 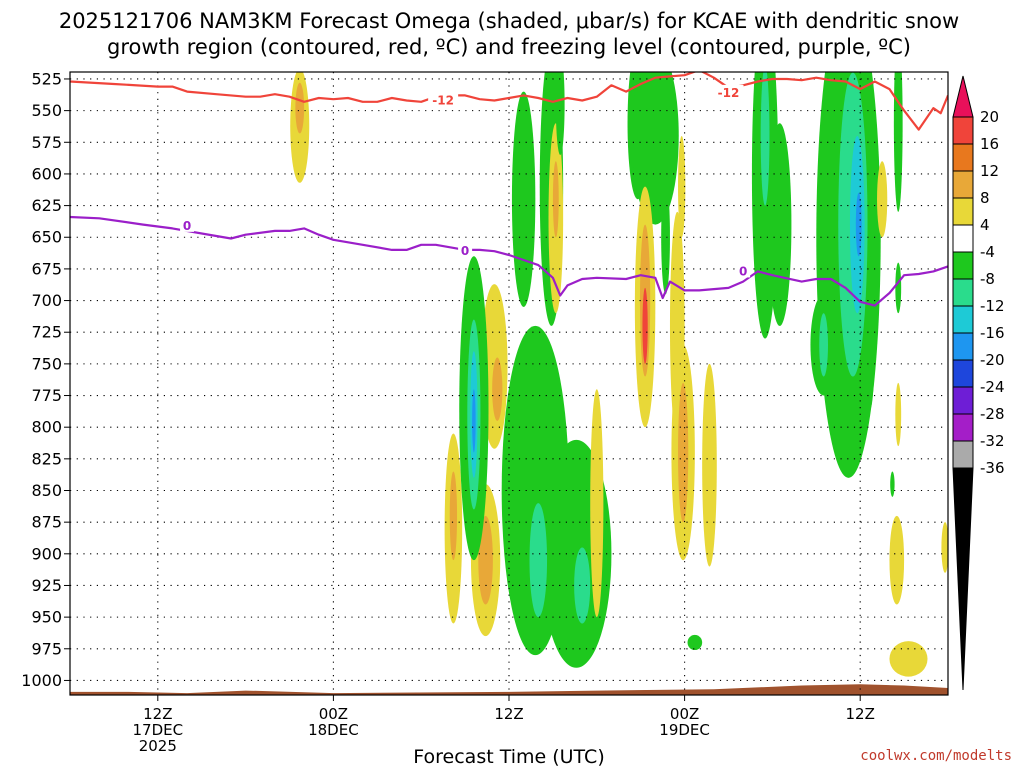 I want to click on contour-label-1-0: 0, so click(x=187, y=226).